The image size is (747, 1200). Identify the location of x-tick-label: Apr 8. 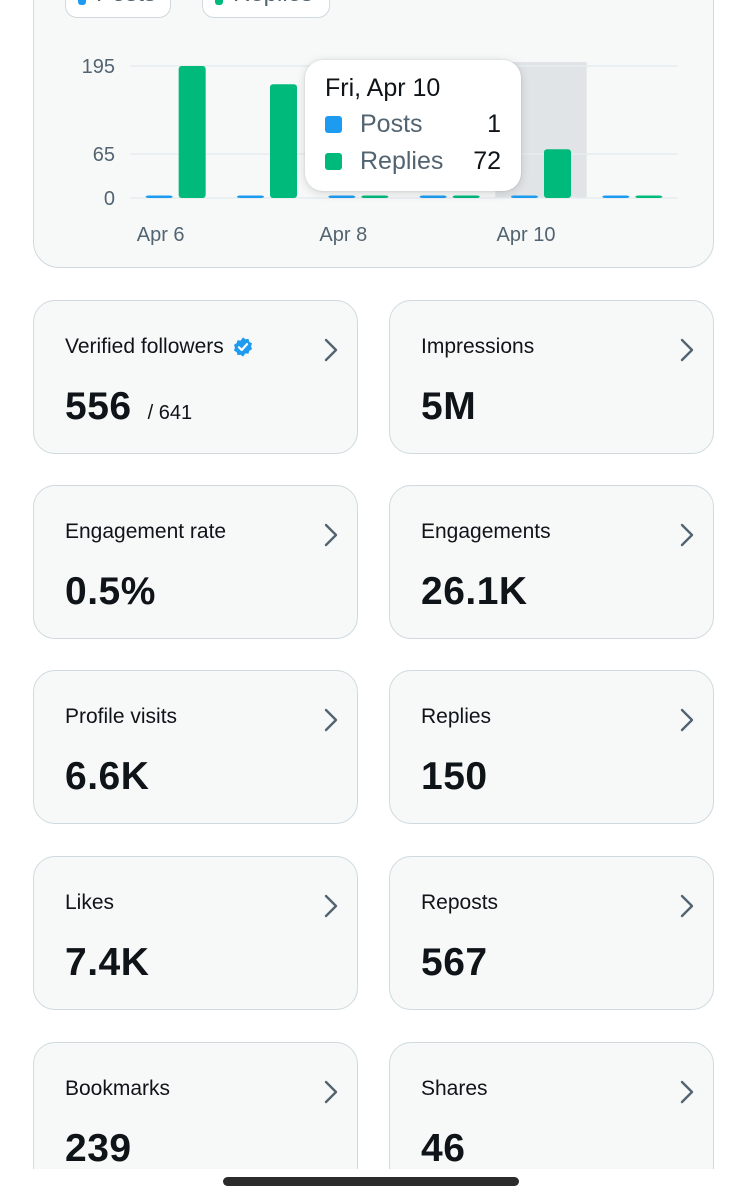
(343, 235).